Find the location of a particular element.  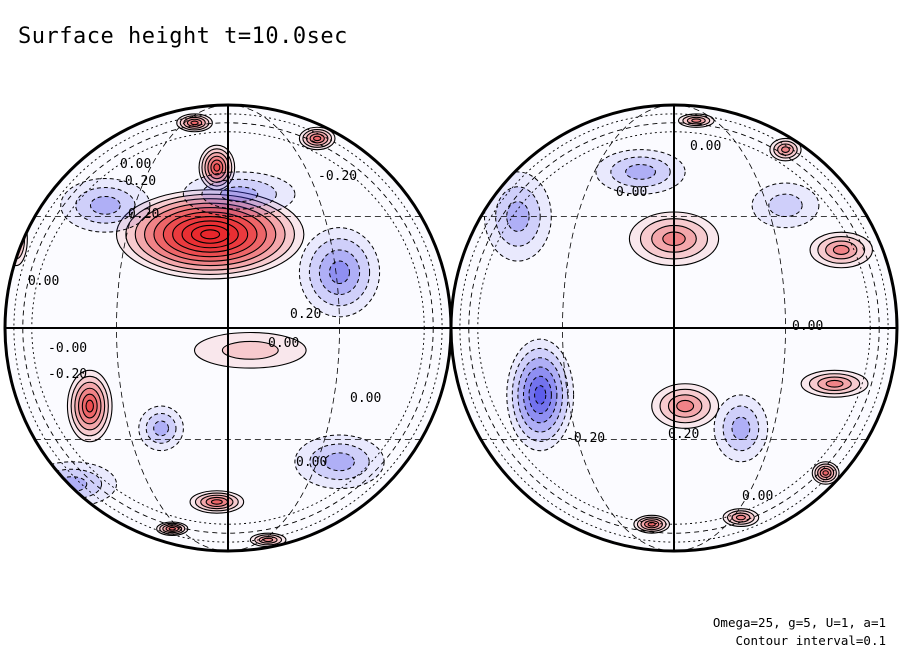

parameters-line: Omega=25, g=5, U=1, a=1 is located at coordinates (799, 622).